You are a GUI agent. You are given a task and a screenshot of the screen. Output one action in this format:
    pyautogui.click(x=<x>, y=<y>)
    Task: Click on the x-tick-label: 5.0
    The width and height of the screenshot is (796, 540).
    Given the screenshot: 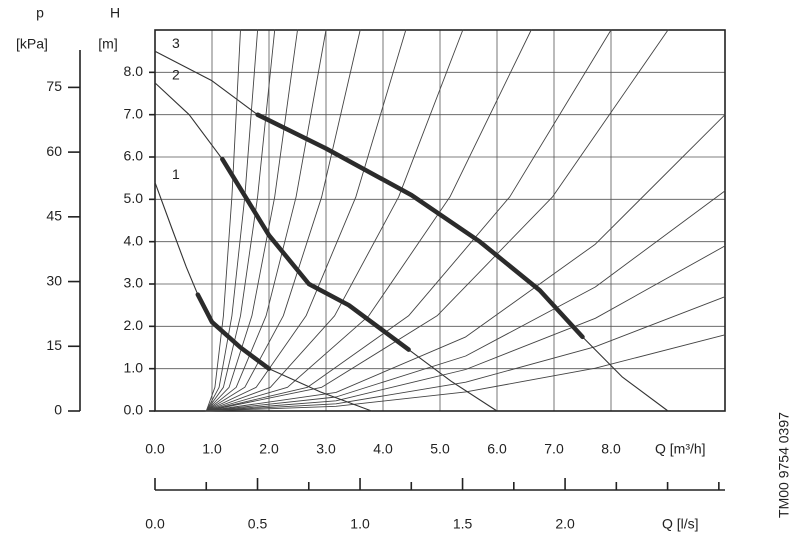 What is the action you would take?
    pyautogui.click(x=440, y=449)
    